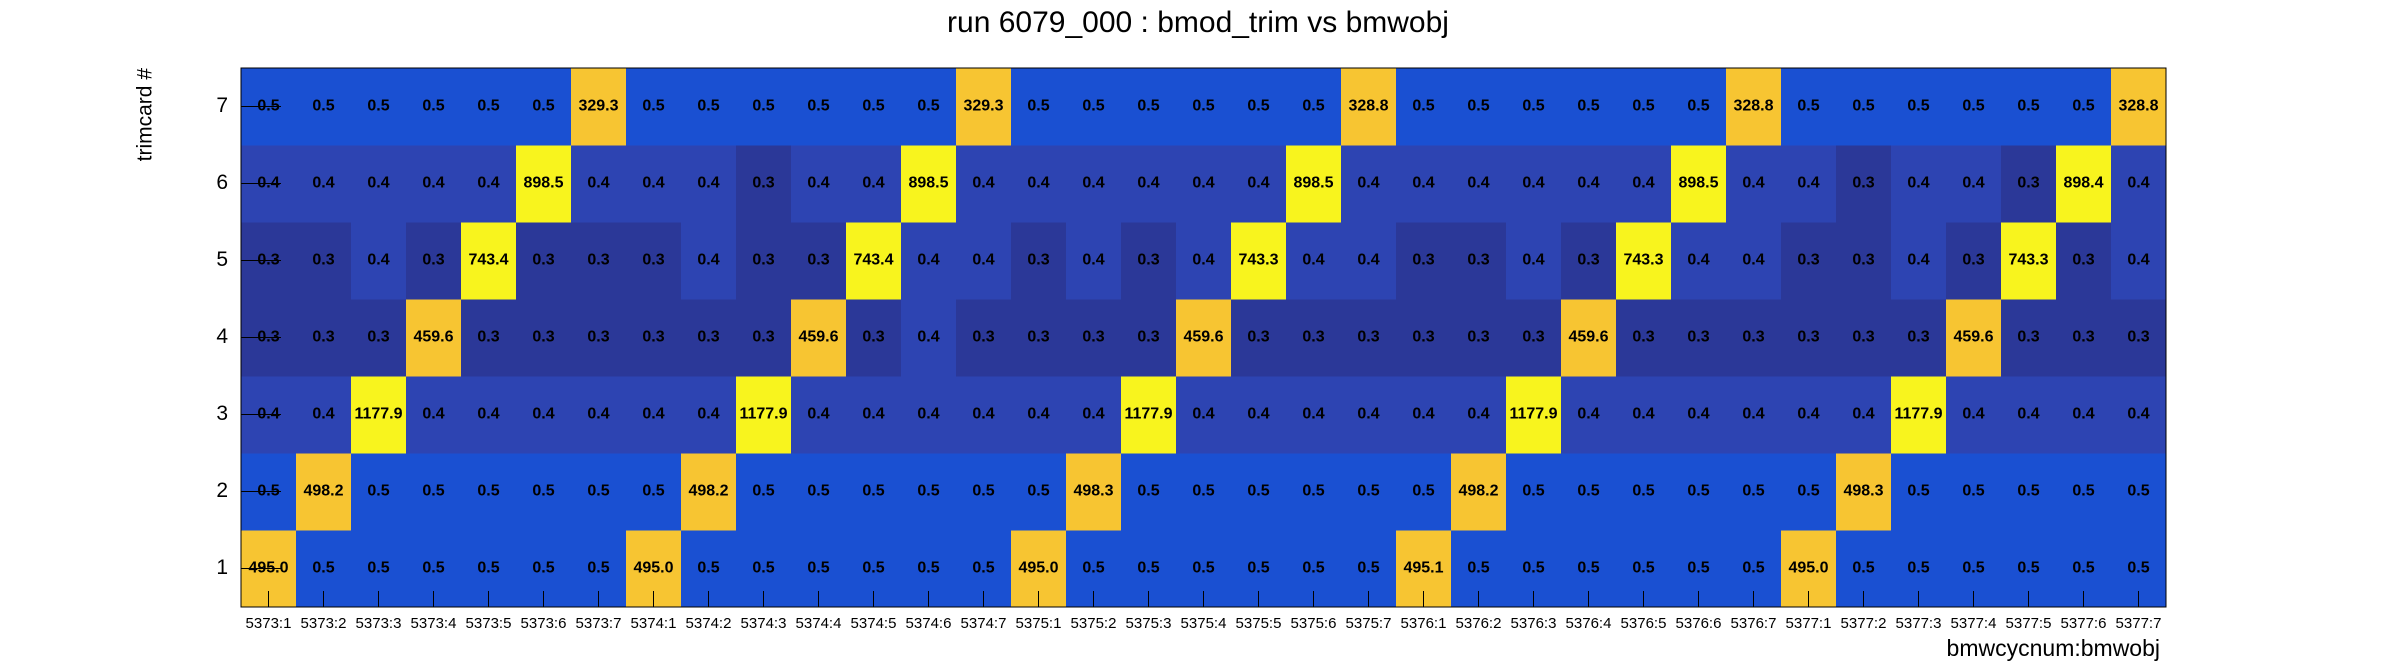 The width and height of the screenshot is (2396, 672). What do you see at coordinates (222, 490) in the screenshot?
I see `y-tick-label: 2` at bounding box center [222, 490].